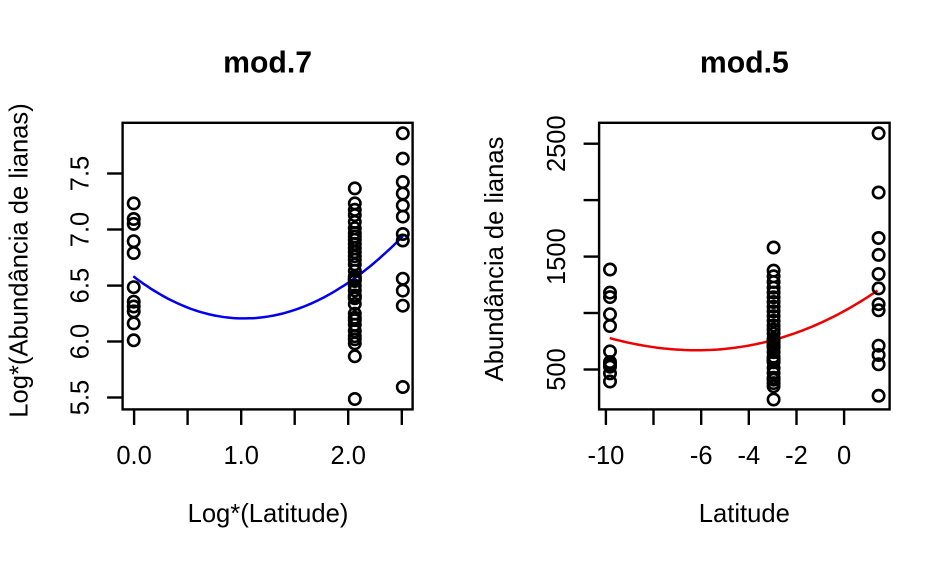 The width and height of the screenshot is (952, 563). What do you see at coordinates (240, 456) in the screenshot?
I see `svg-text: 1.0` at bounding box center [240, 456].